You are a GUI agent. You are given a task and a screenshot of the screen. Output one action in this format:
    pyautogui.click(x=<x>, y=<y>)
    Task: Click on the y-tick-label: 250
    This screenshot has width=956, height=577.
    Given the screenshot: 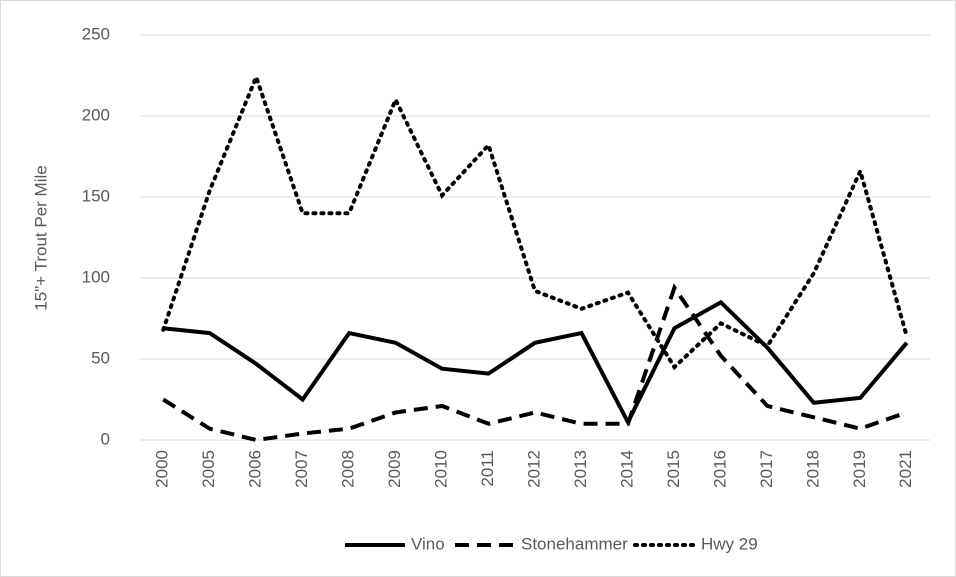 What is the action you would take?
    pyautogui.click(x=96, y=33)
    